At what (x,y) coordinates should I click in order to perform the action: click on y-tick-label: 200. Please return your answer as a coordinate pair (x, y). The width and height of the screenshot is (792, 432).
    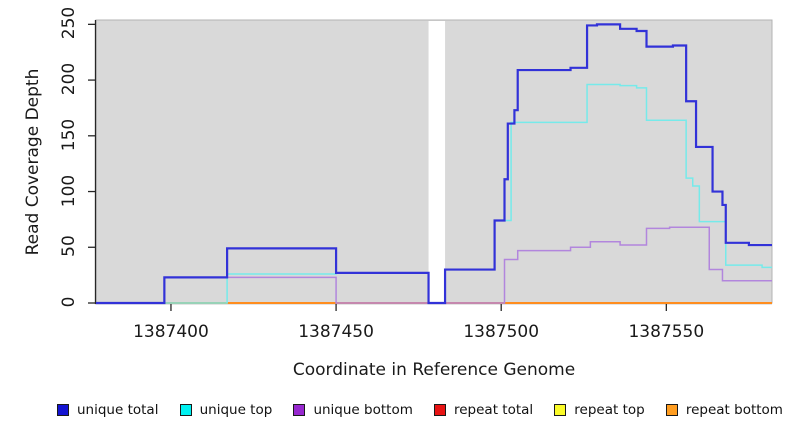
    Looking at the image, I should click on (69, 79).